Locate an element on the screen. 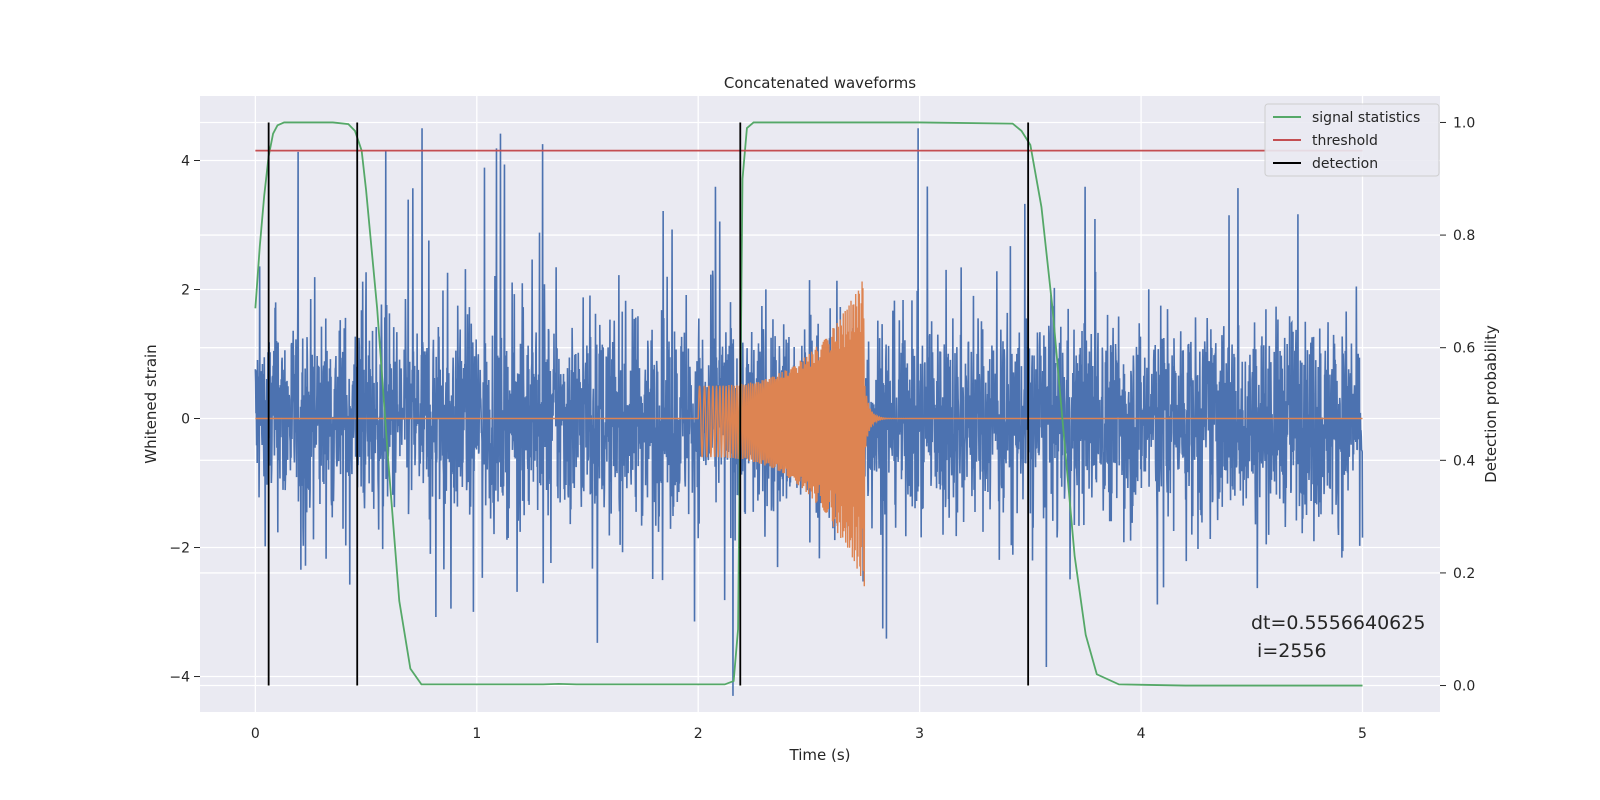 The width and height of the screenshot is (1600, 800). annotation-line: dt=0.5556640625 is located at coordinates (1338, 623).